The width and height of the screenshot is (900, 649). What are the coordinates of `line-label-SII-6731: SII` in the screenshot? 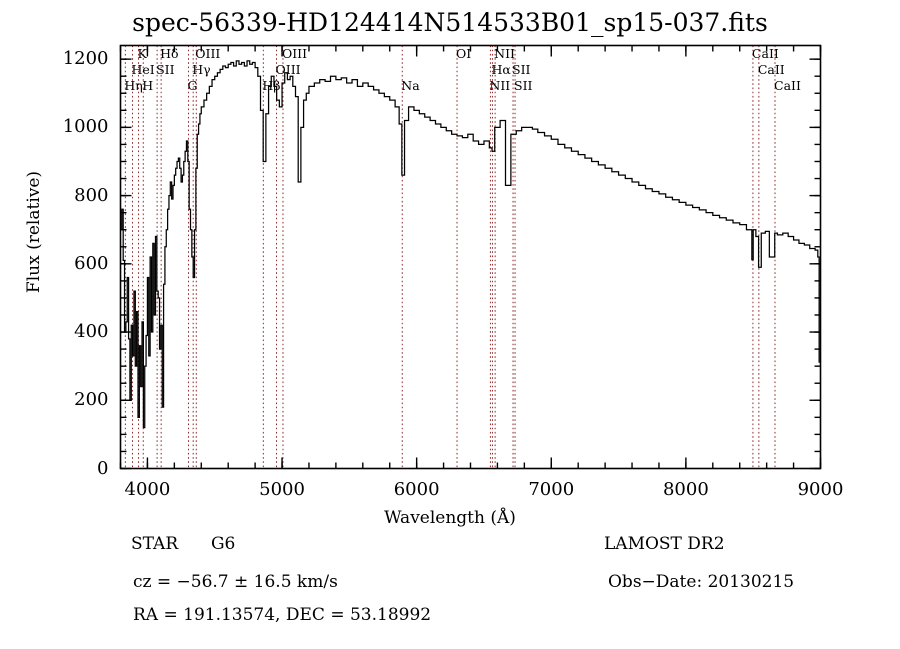 It's located at (523, 85).